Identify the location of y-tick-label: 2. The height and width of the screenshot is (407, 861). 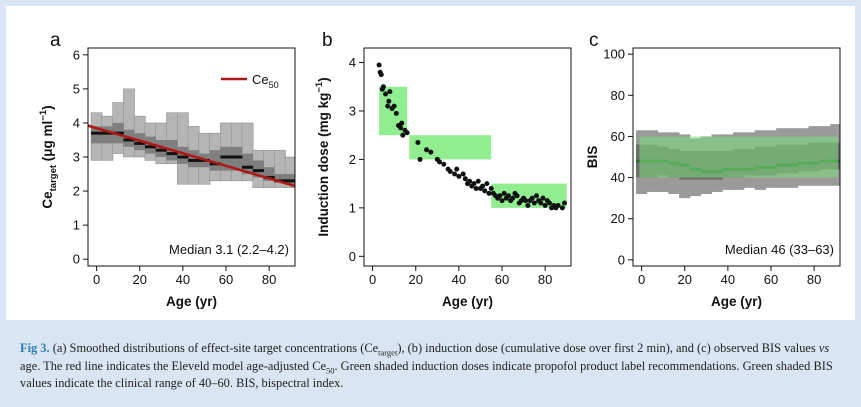
(76, 191).